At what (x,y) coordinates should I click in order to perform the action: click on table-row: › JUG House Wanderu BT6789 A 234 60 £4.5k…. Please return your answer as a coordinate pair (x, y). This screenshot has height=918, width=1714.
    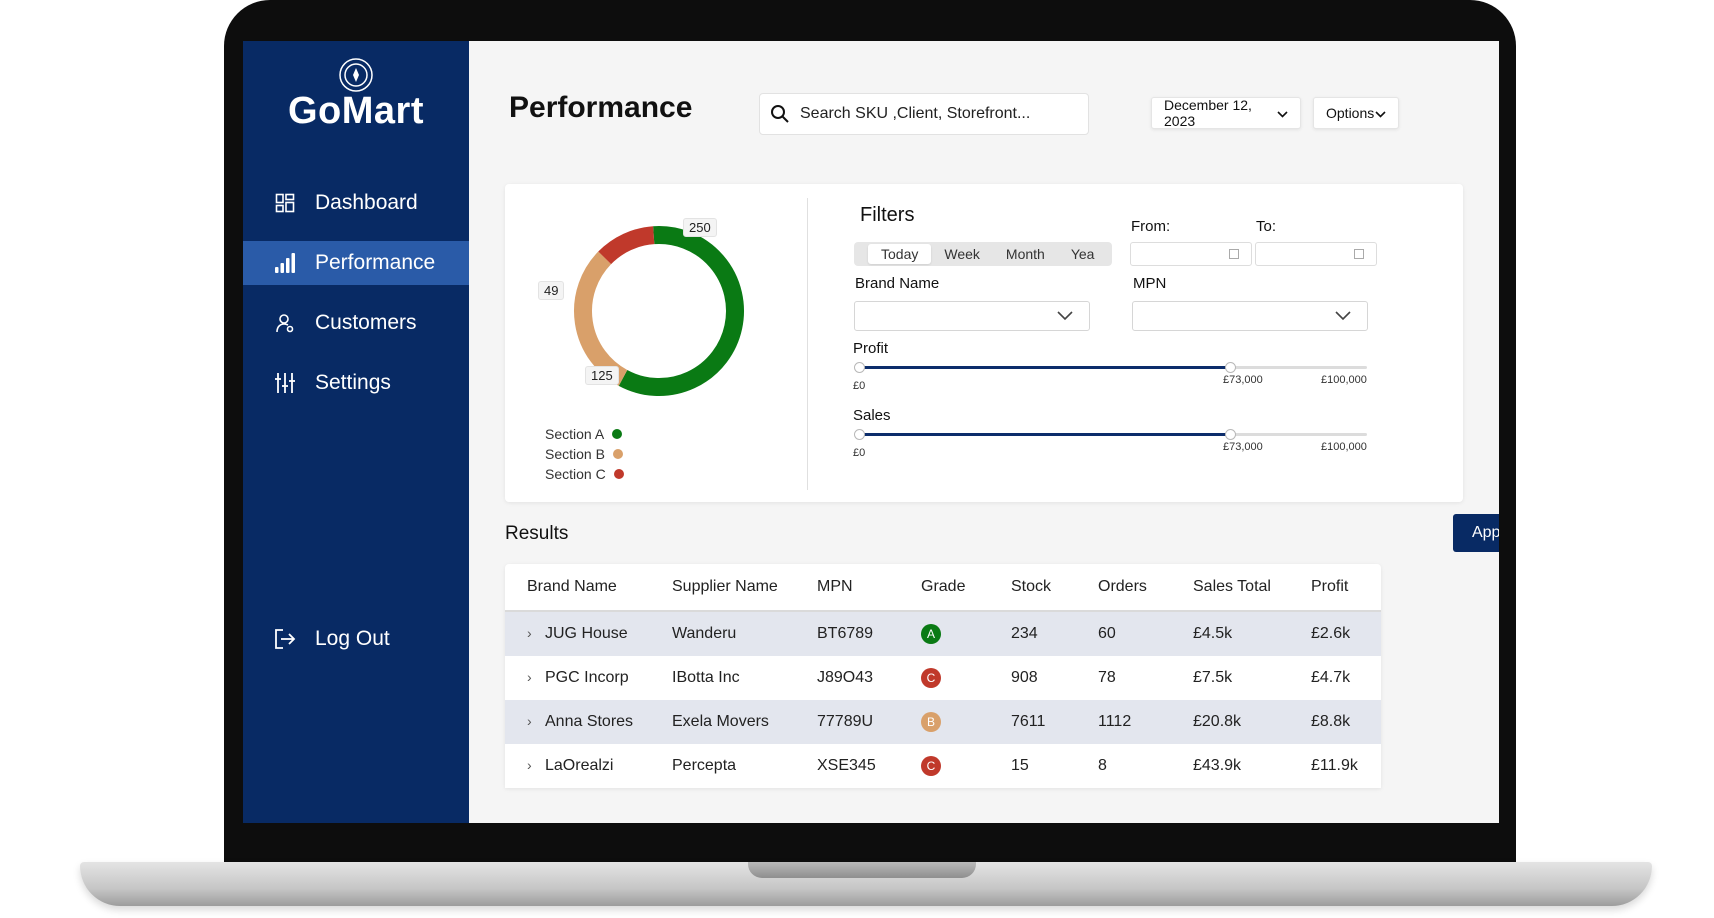
    Looking at the image, I should click on (943, 634).